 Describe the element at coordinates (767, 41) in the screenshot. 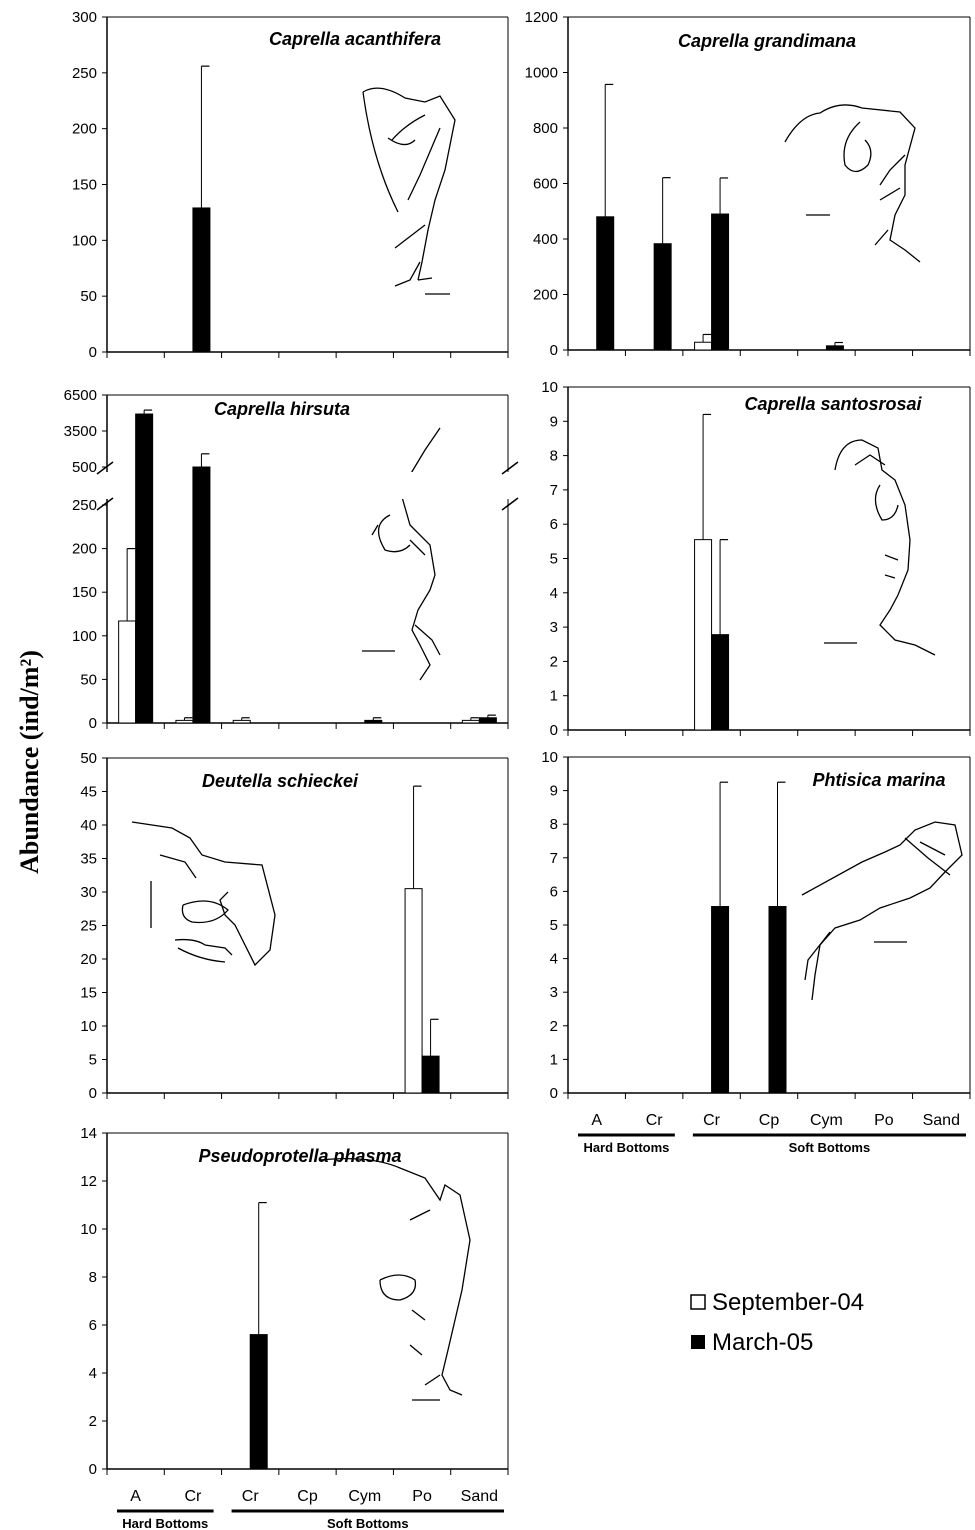

I see `chart-title: Caprella grandimana` at that location.